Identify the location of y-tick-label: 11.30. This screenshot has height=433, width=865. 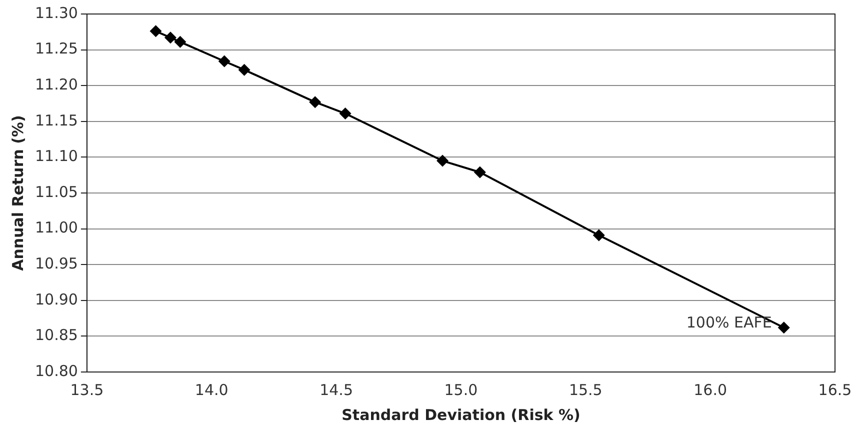
(56, 13).